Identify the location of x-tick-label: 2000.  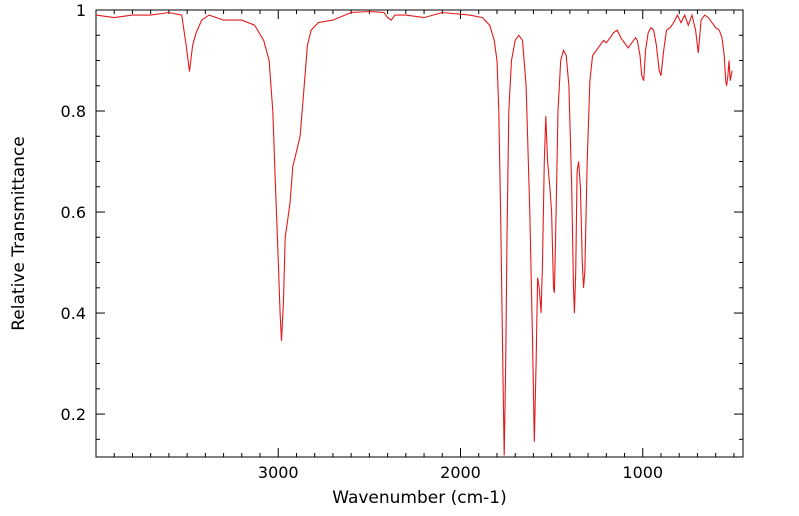
(460, 472).